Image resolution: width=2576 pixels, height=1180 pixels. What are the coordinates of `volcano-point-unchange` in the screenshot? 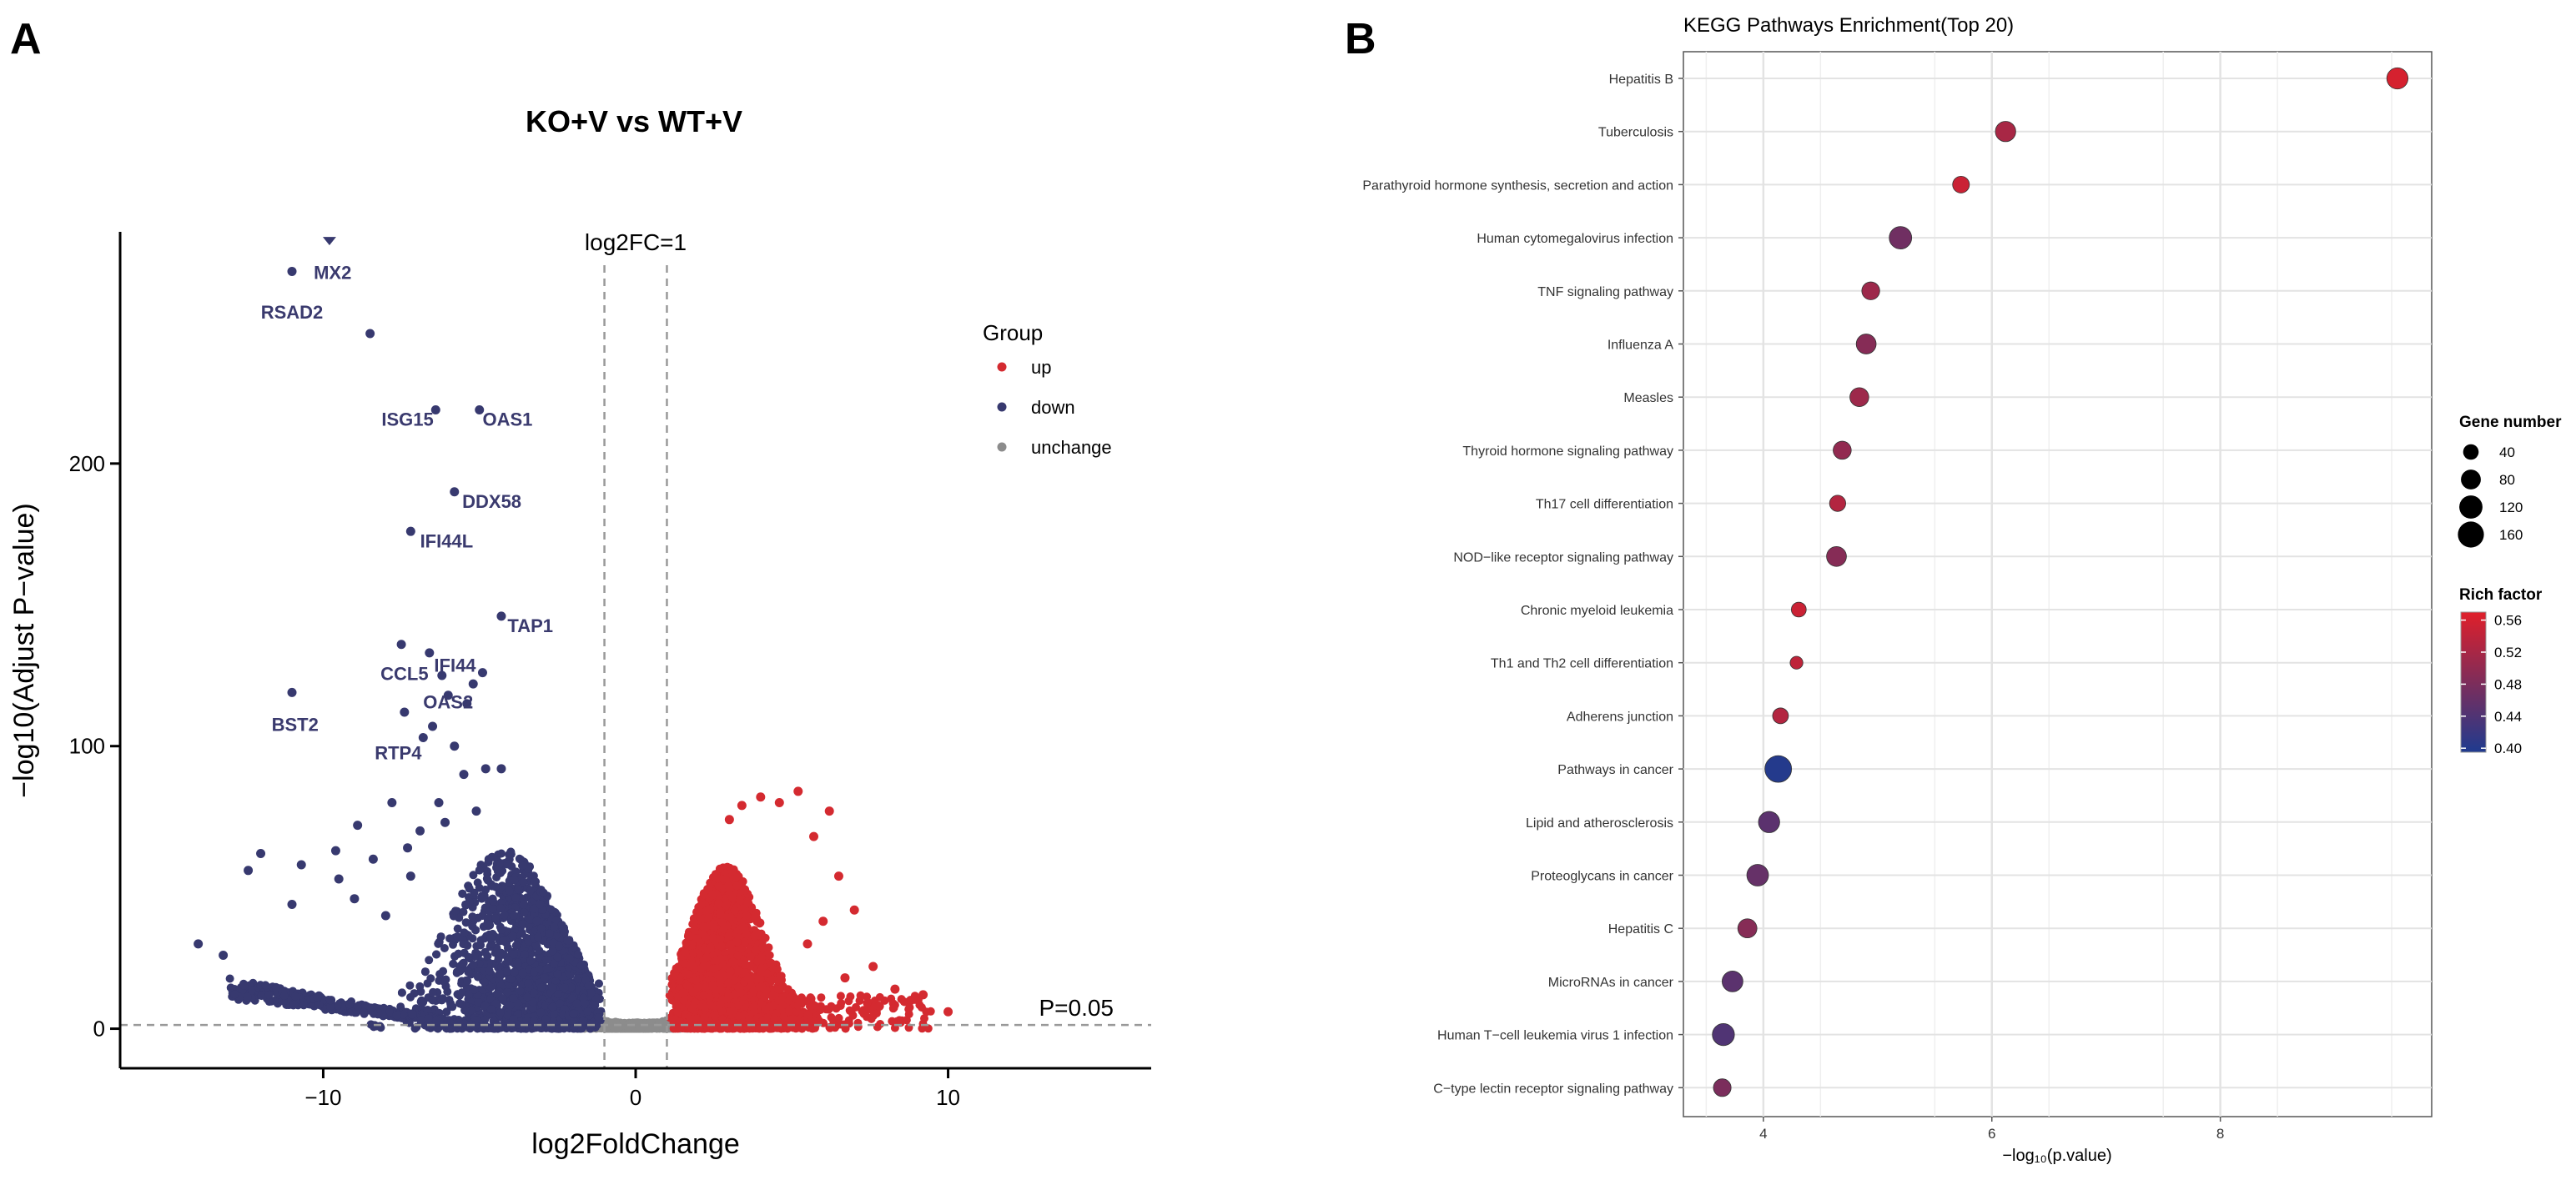 It's located at (640, 1028).